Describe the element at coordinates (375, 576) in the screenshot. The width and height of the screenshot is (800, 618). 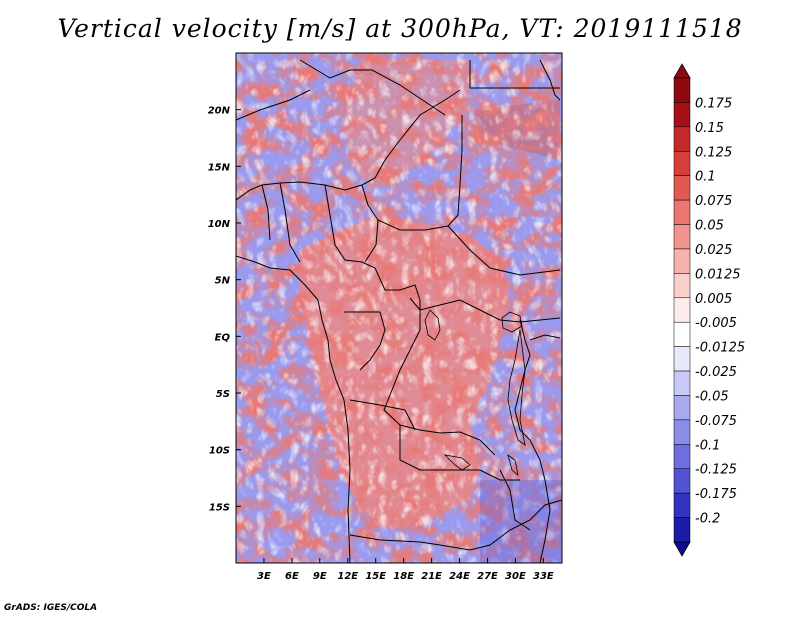
I see `lon-tick-label: 15E` at that location.